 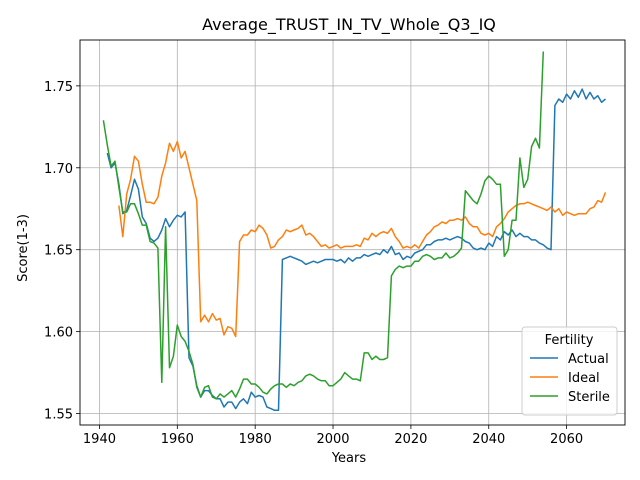 What do you see at coordinates (23, 248) in the screenshot?
I see `y-axis-label: Score(1-3)` at bounding box center [23, 248].